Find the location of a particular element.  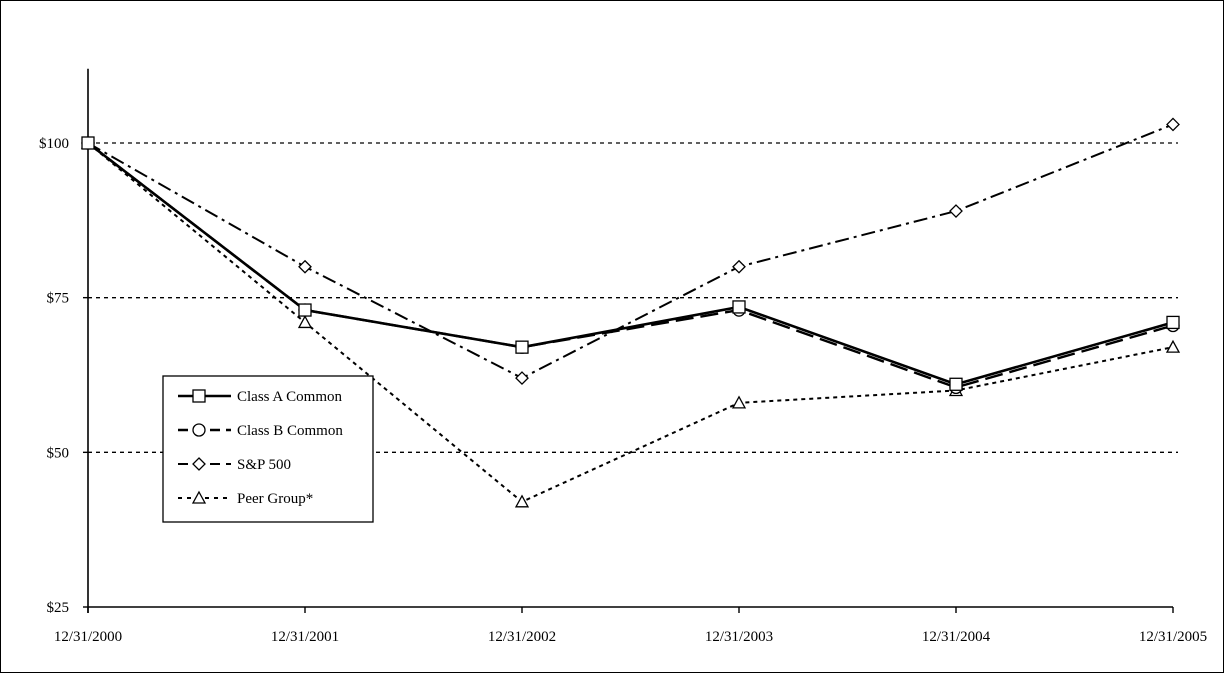

x-tick-label: 12/31/2004 is located at coordinates (956, 637).